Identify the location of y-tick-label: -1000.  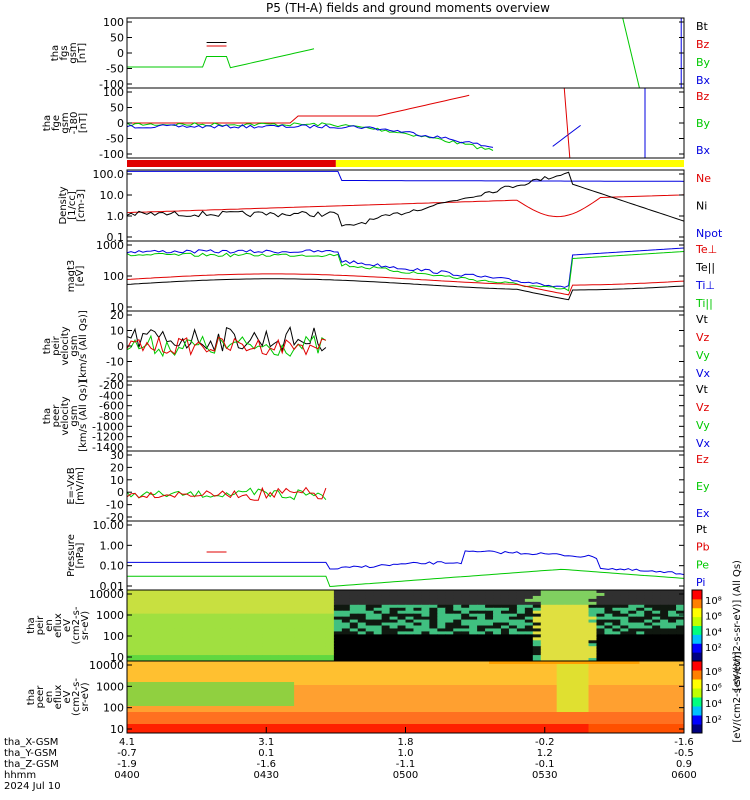
(108, 426).